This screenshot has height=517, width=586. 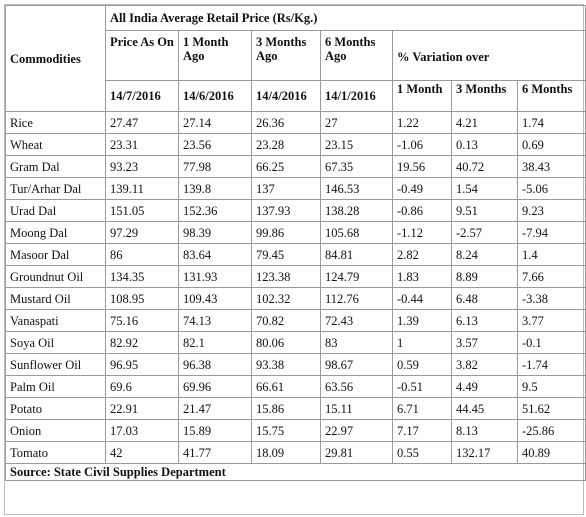 I want to click on commodity-name: Soya Oil, so click(x=55, y=342).